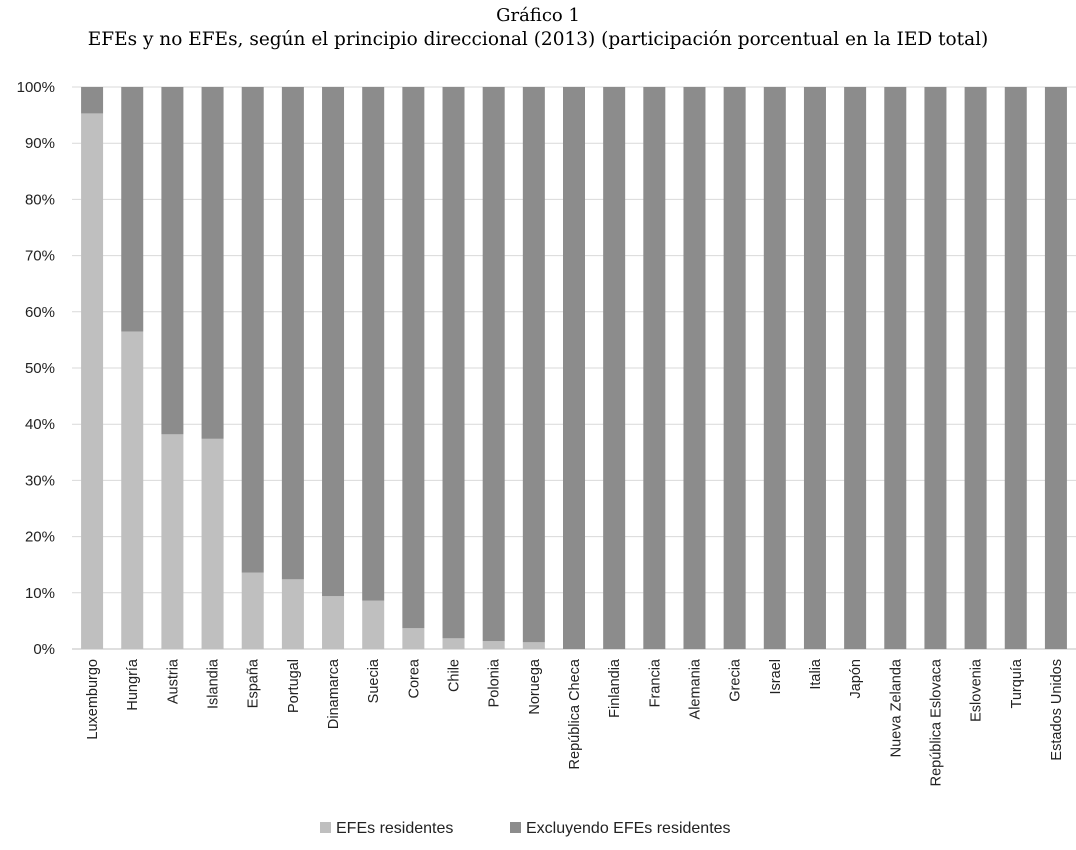 The image size is (1076, 850). What do you see at coordinates (575, 713) in the screenshot?
I see `x-tick-label: República Checa` at bounding box center [575, 713].